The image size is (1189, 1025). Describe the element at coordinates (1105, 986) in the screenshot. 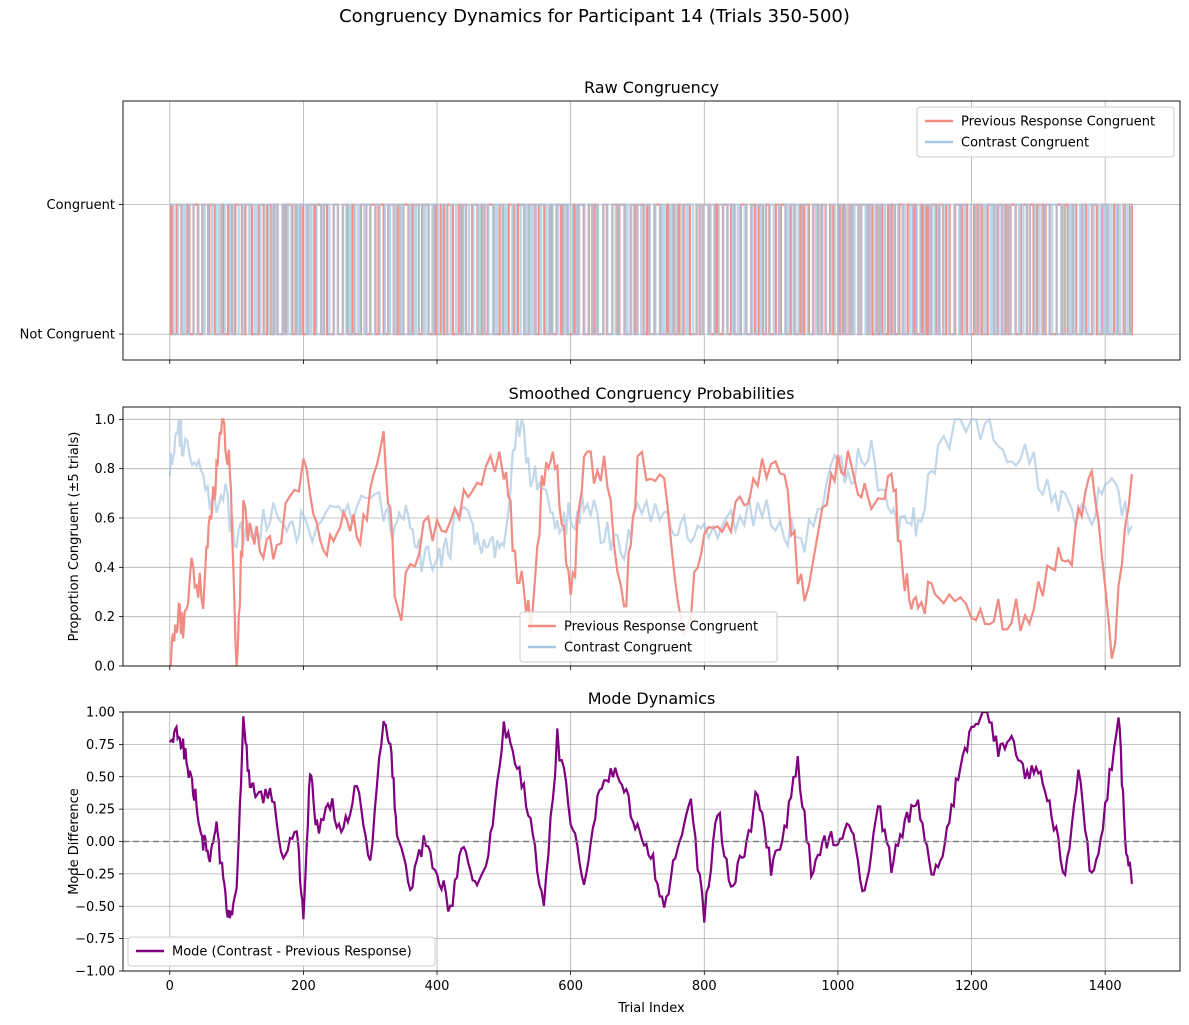

I see `x-tick-label: 1400` at that location.